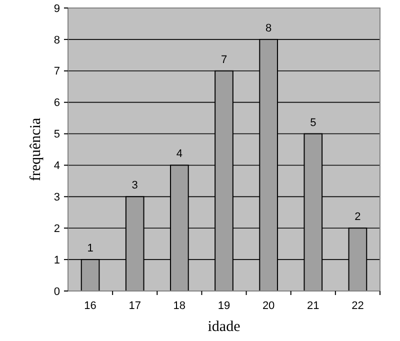 This screenshot has height=341, width=400. What do you see at coordinates (313, 122) in the screenshot?
I see `data-label: 5` at bounding box center [313, 122].